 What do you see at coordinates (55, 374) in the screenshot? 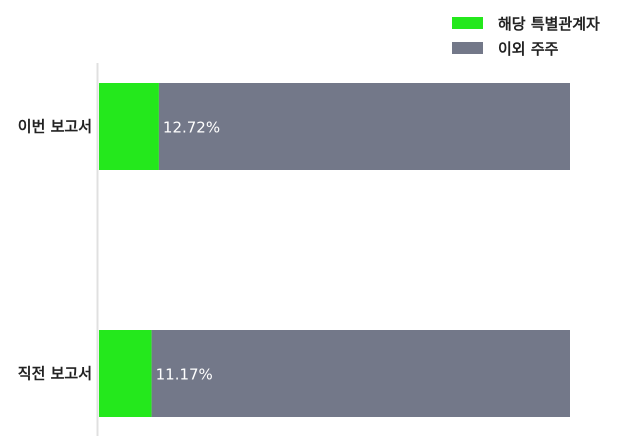
I see `category-label: 직전 보고서` at bounding box center [55, 374].